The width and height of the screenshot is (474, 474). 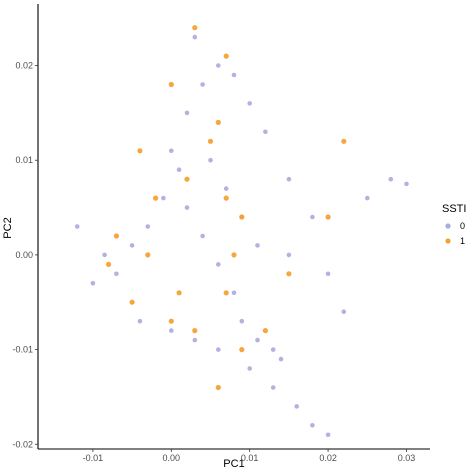 What do you see at coordinates (24, 160) in the screenshot?
I see `y-tick-label: 0.01` at bounding box center [24, 160].